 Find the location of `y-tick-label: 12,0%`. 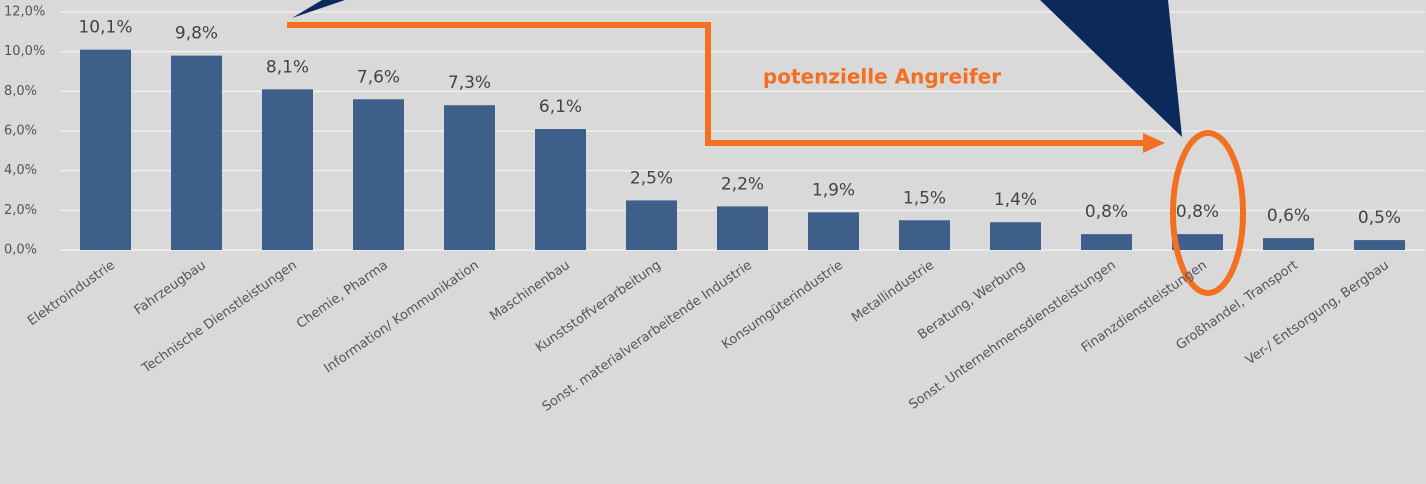

y-tick-label: 12,0% is located at coordinates (24, 12).